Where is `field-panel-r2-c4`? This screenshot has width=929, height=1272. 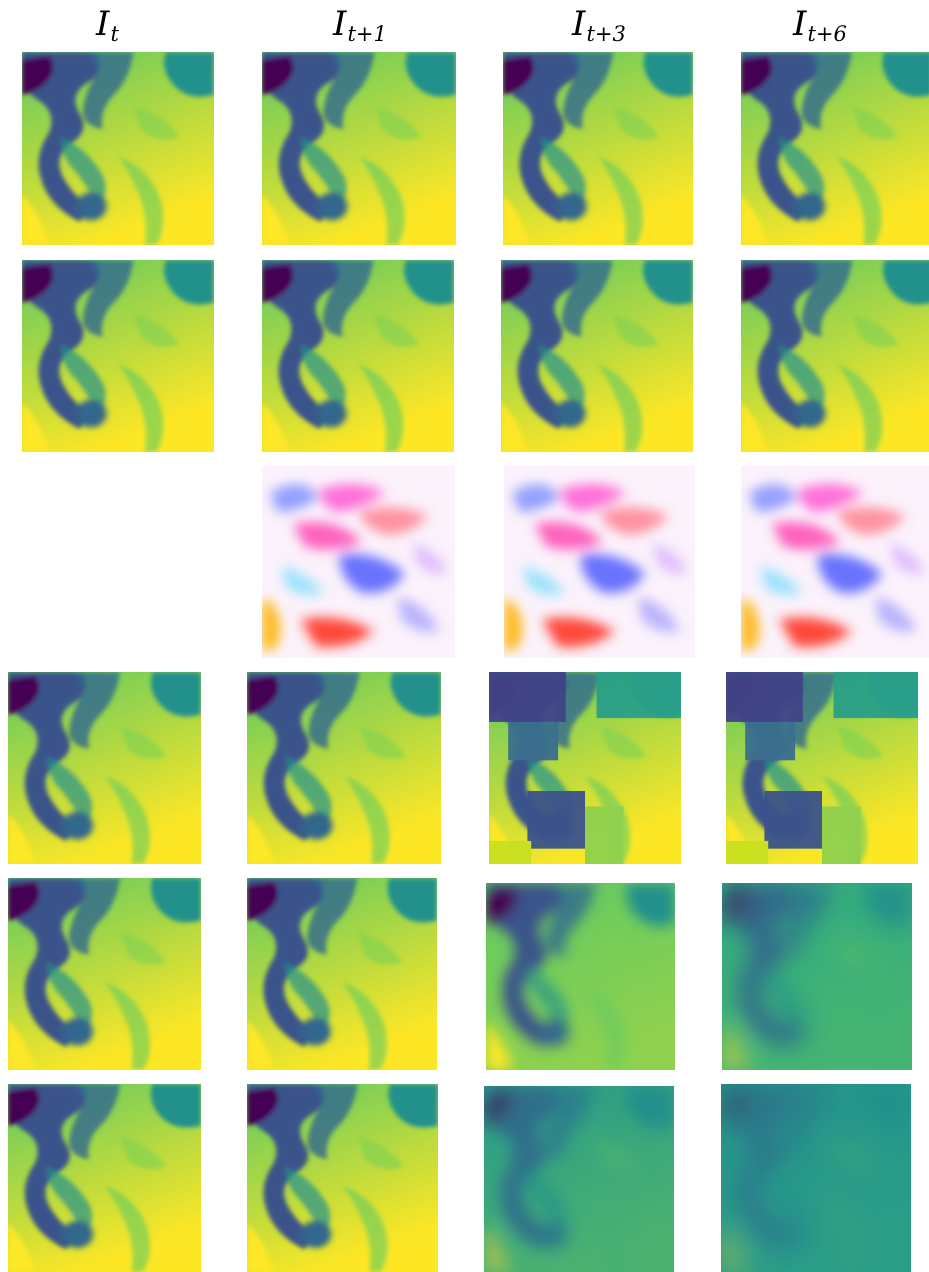
field-panel-r2-c4 is located at coordinates (835, 356).